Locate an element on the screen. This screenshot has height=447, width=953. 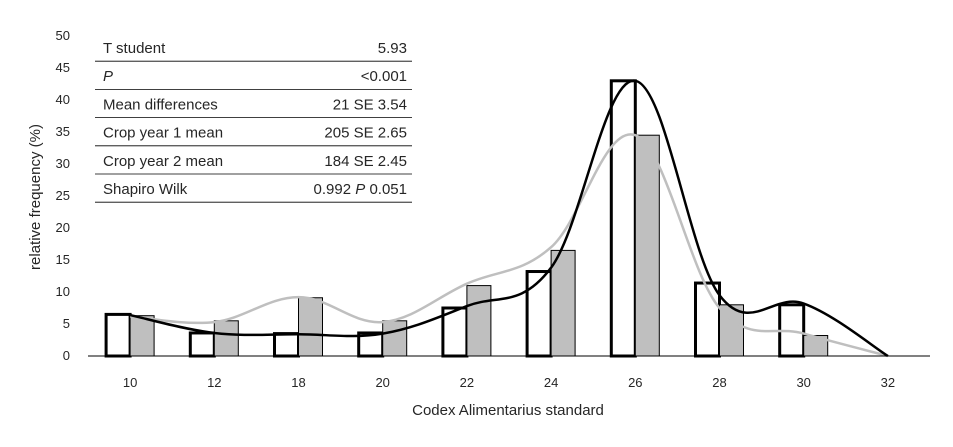
stats-label: Shapiro Wilk is located at coordinates (145, 189).